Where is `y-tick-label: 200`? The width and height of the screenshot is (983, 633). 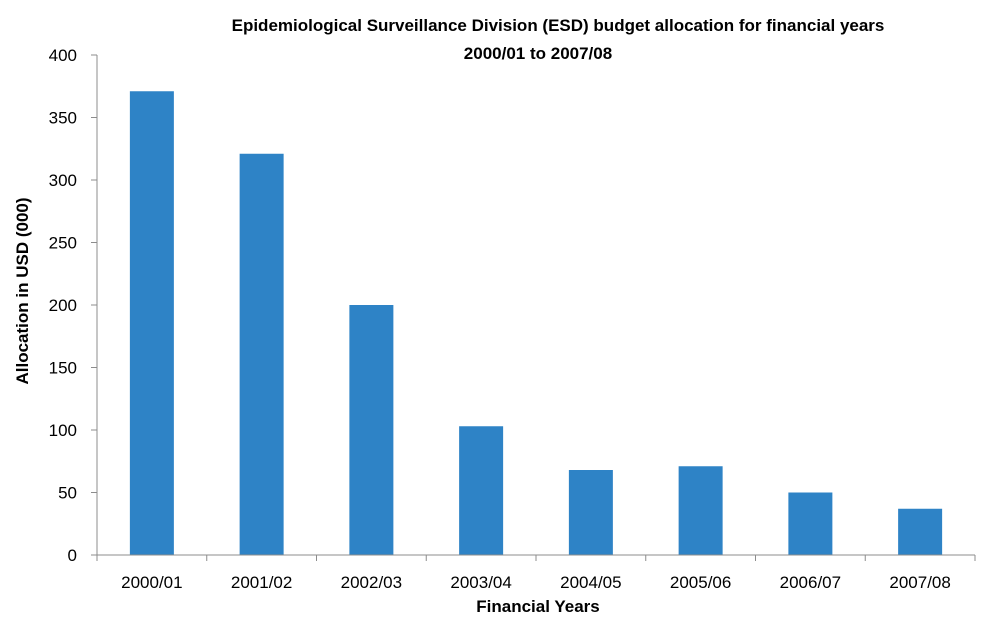 y-tick-label: 200 is located at coordinates (63, 305).